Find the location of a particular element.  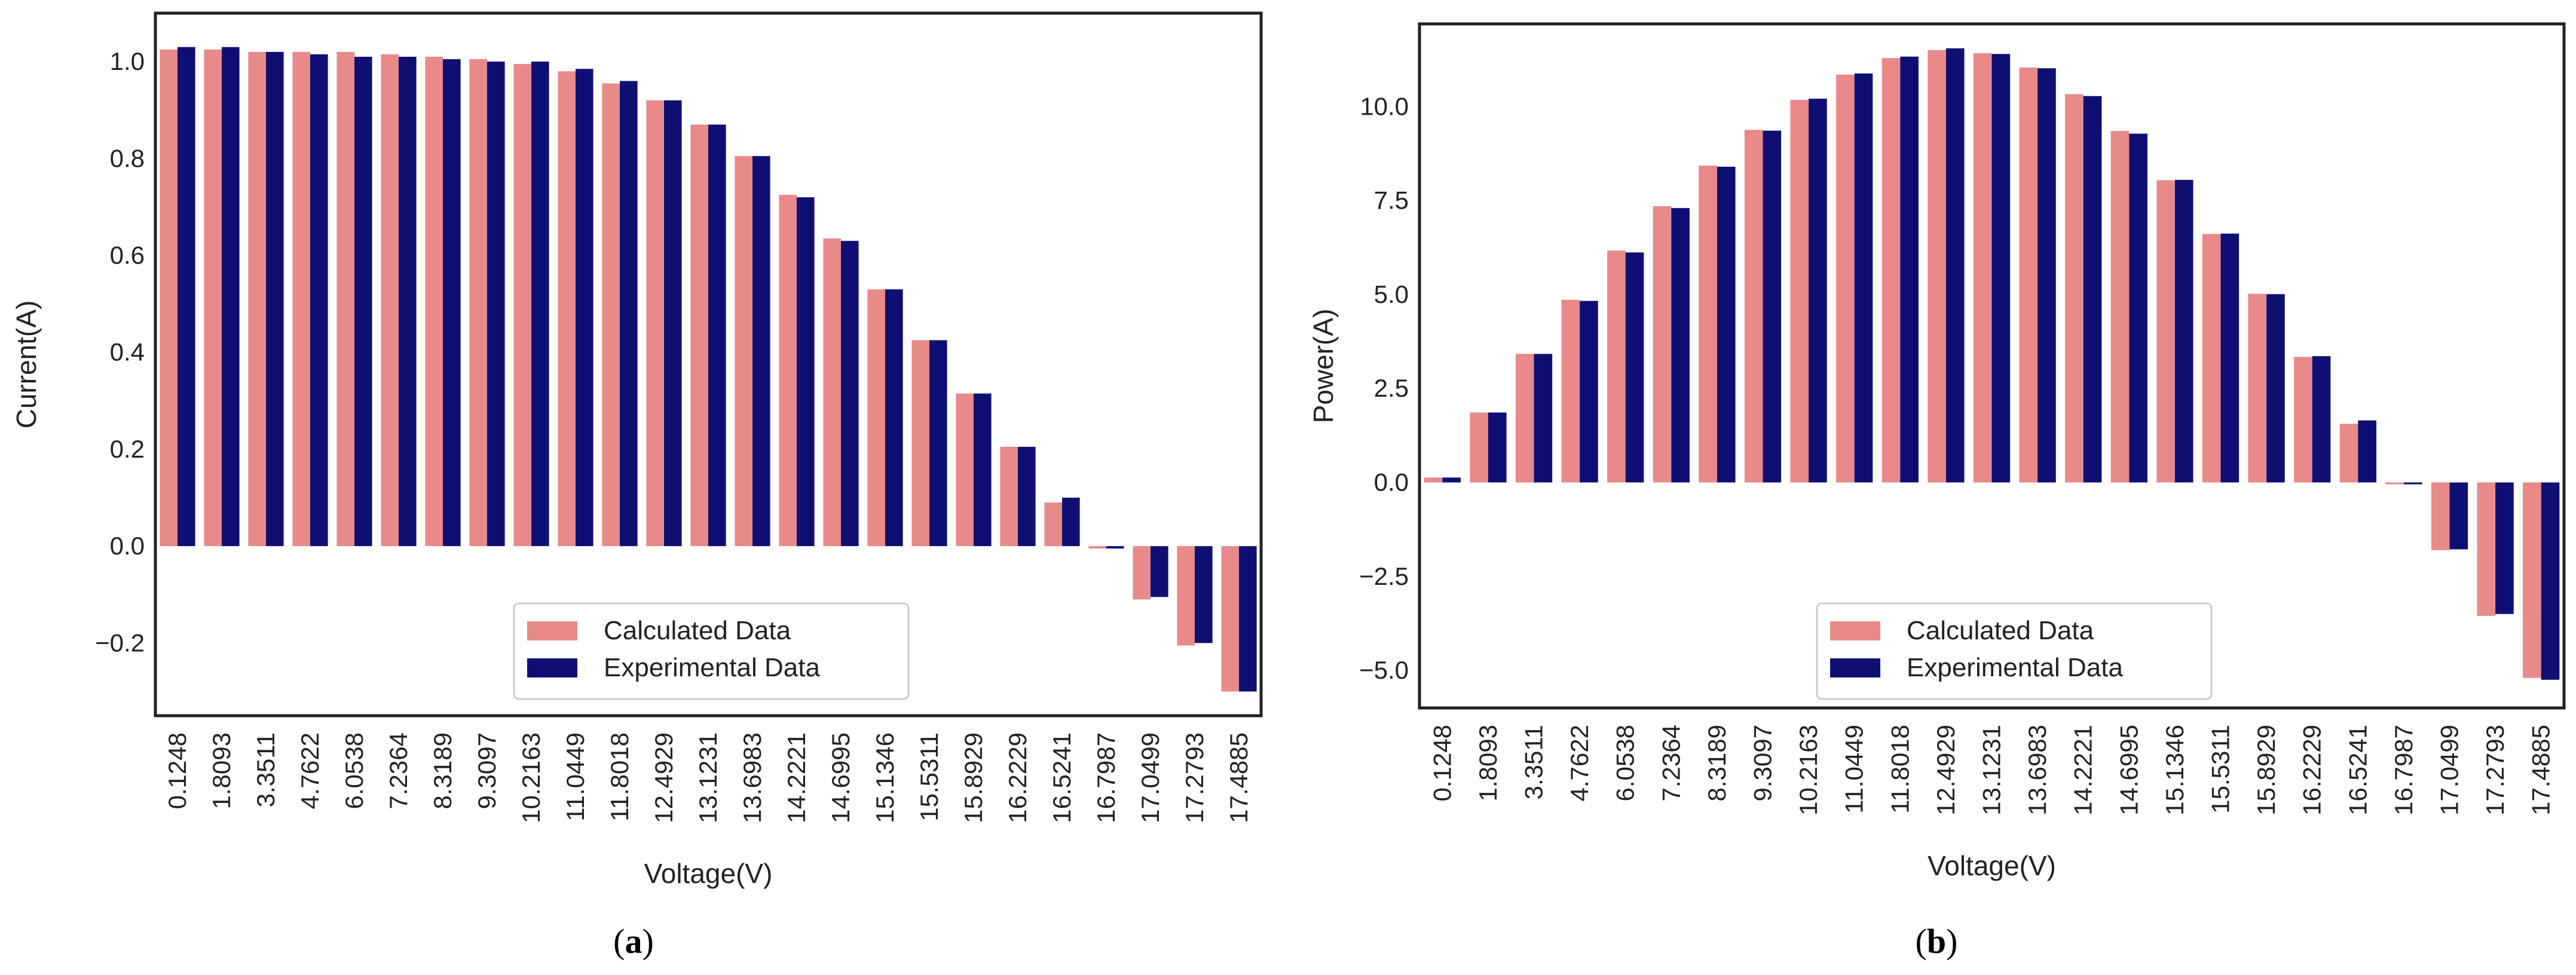

x-tick-label: 17.2793 is located at coordinates (2495, 770).